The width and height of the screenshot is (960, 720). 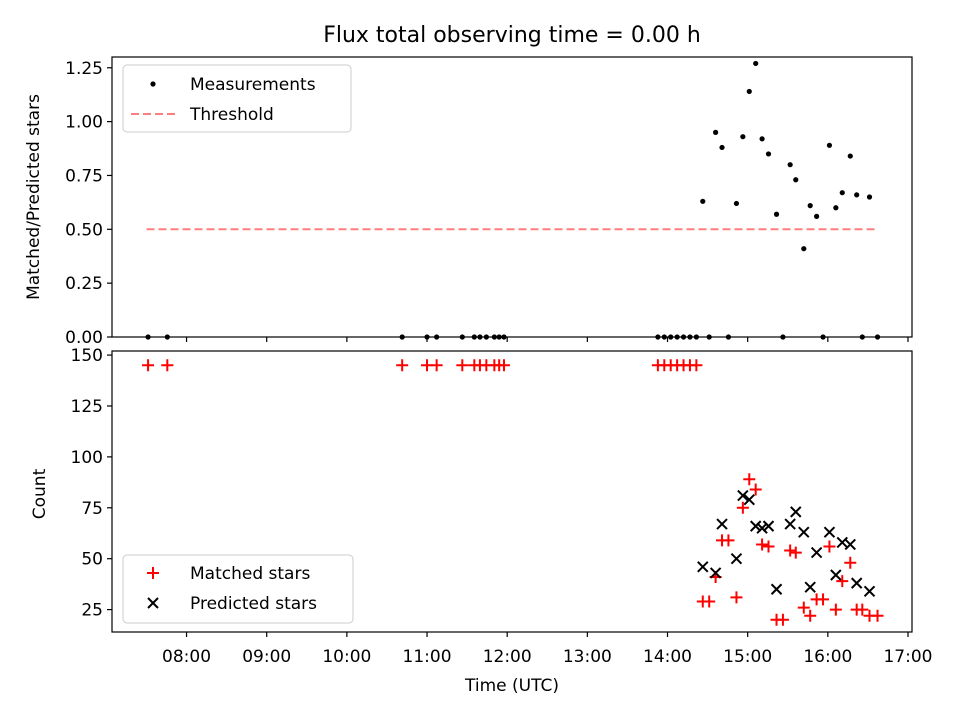 What do you see at coordinates (84, 69) in the screenshot?
I see `top-ytick-label: 1.25` at bounding box center [84, 69].